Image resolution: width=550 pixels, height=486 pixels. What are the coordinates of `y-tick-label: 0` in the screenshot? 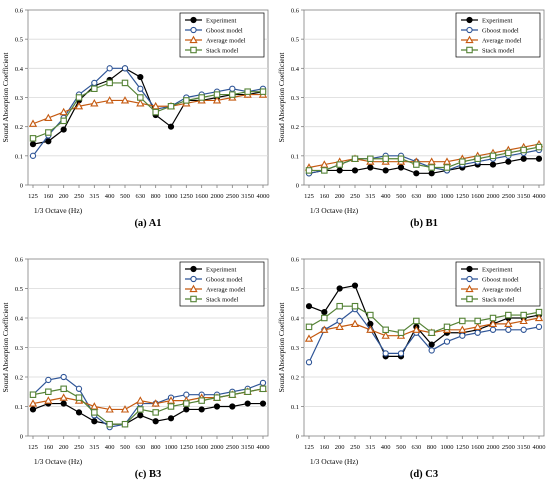 It's located at (21, 186).